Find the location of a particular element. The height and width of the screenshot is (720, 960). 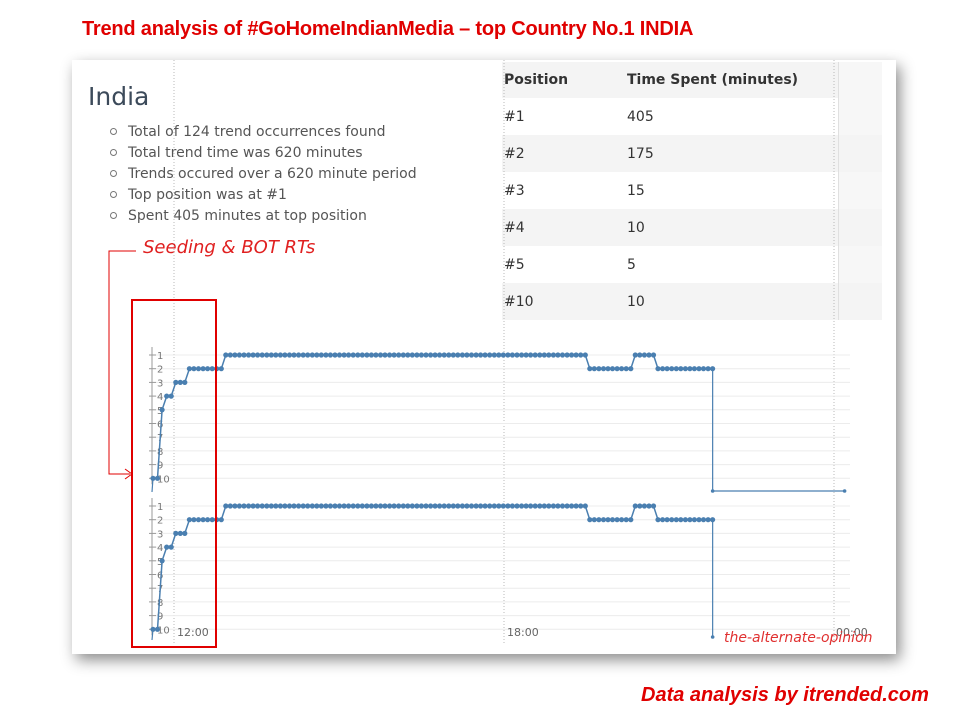

y-tick-label: 1 is located at coordinates (160, 356).